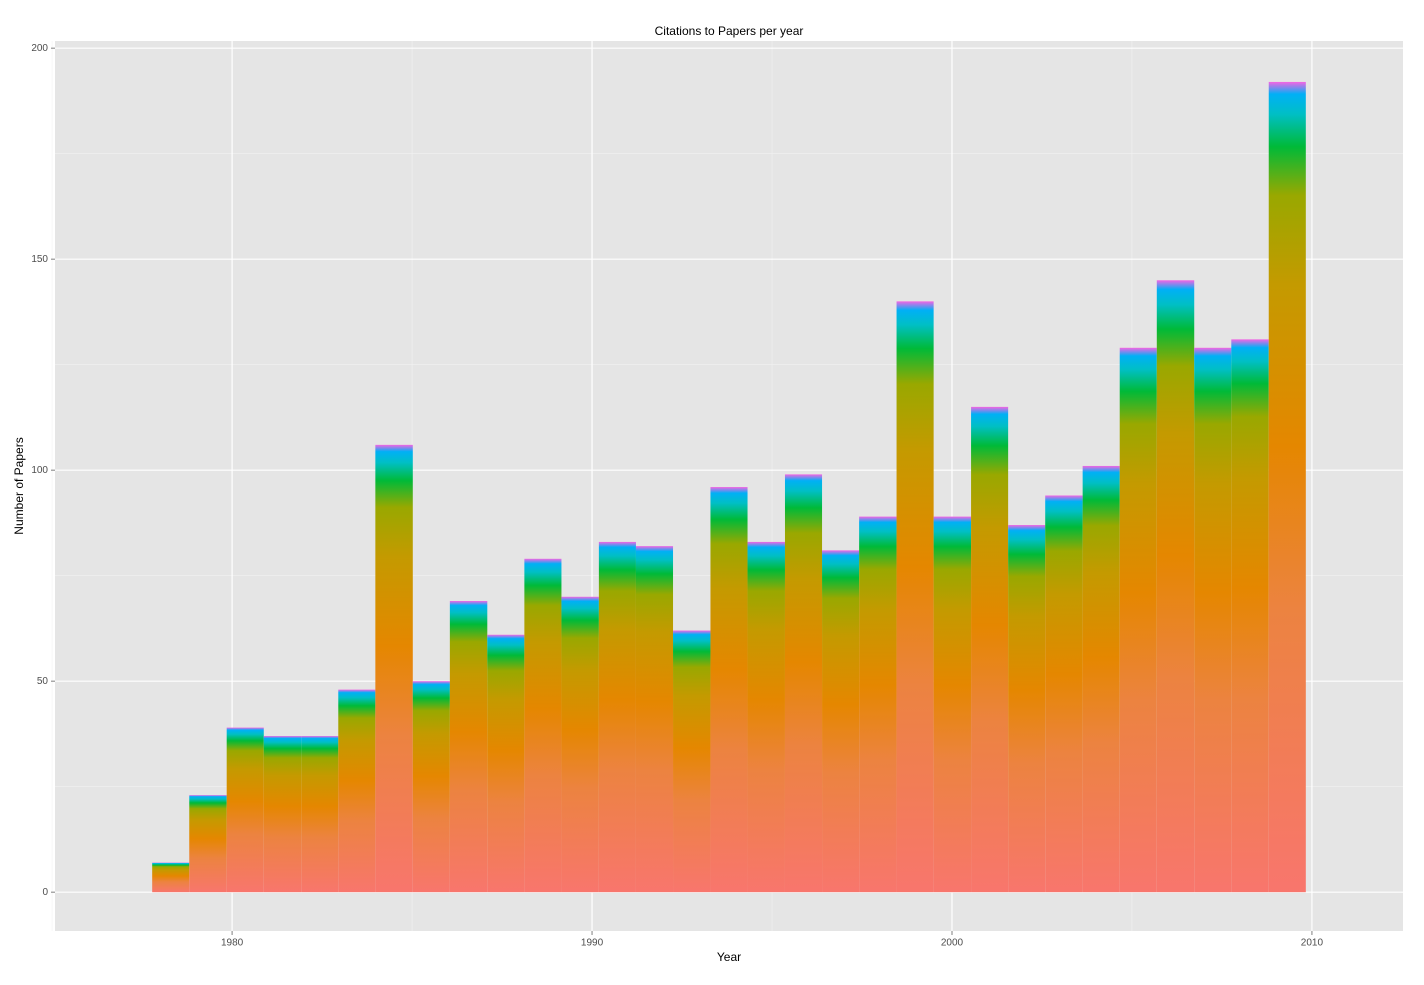 Image resolution: width=1424 pixels, height=985 pixels. I want to click on x-axis-label: Year, so click(729, 957).